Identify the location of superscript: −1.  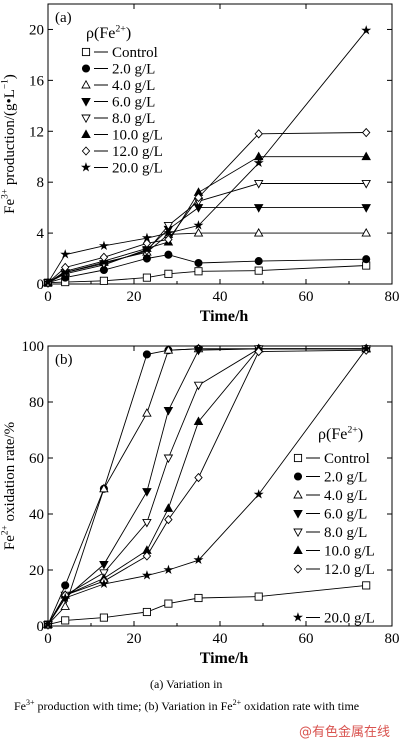
(6, 84).